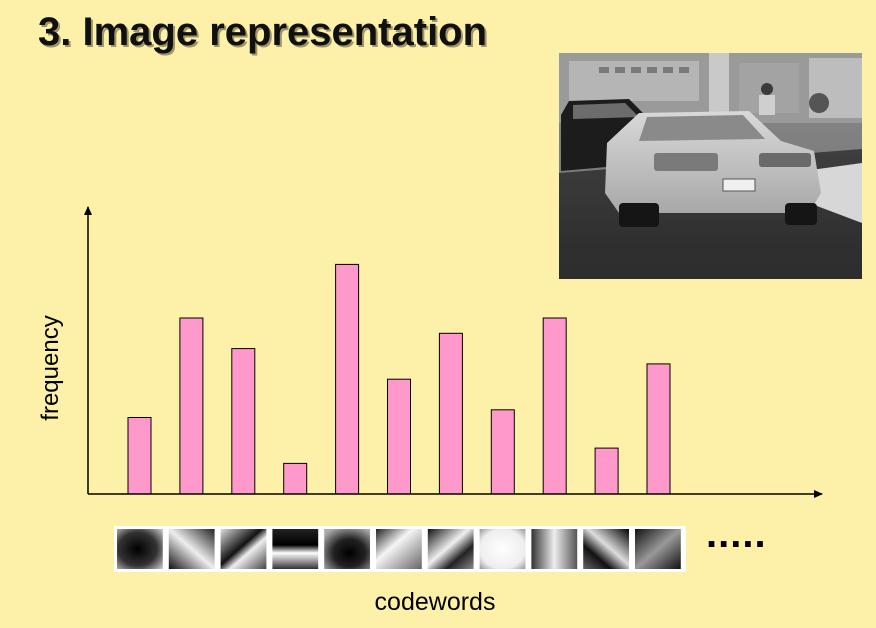  Describe the element at coordinates (347, 549) in the screenshot. I see `codeword-patch-5-dark-center` at that location.